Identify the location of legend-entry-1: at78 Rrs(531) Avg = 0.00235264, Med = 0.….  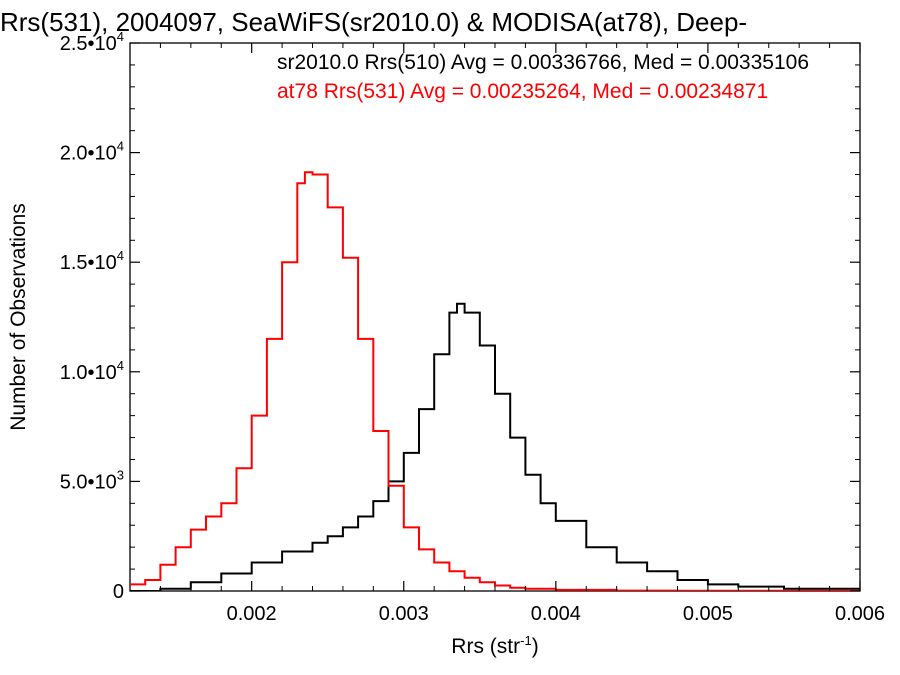
(522, 91).